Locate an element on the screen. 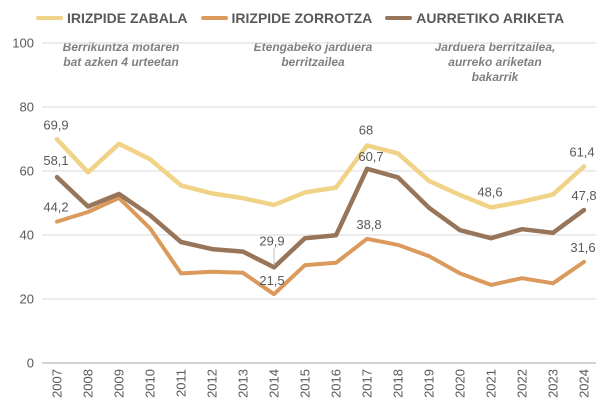 Image resolution: width=600 pixels, height=410 pixels. x-tick-label: 2021 is located at coordinates (491, 383).